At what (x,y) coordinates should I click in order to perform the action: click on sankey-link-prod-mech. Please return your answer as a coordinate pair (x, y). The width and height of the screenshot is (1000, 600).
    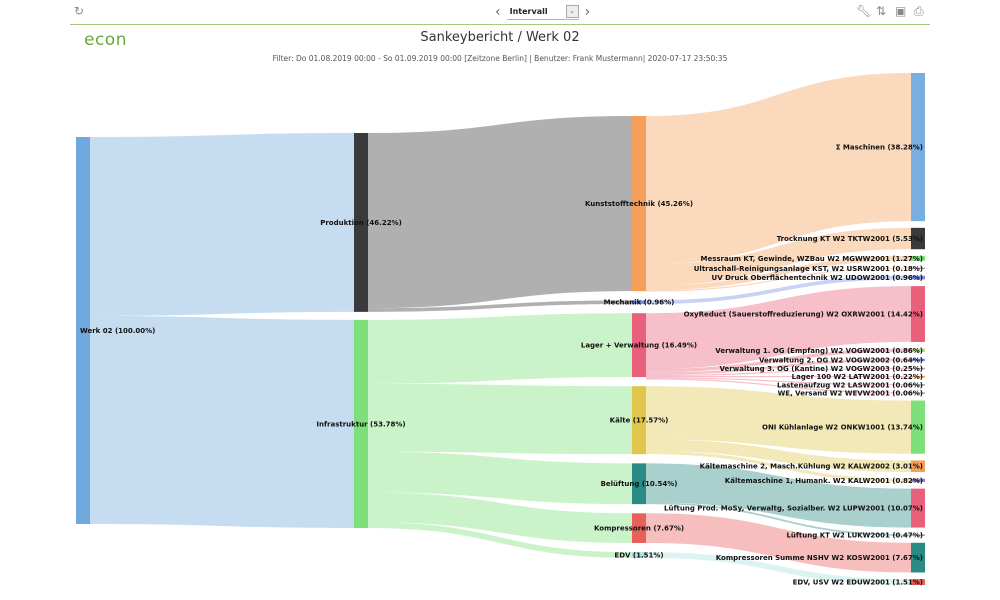
    Looking at the image, I should click on (500, 306).